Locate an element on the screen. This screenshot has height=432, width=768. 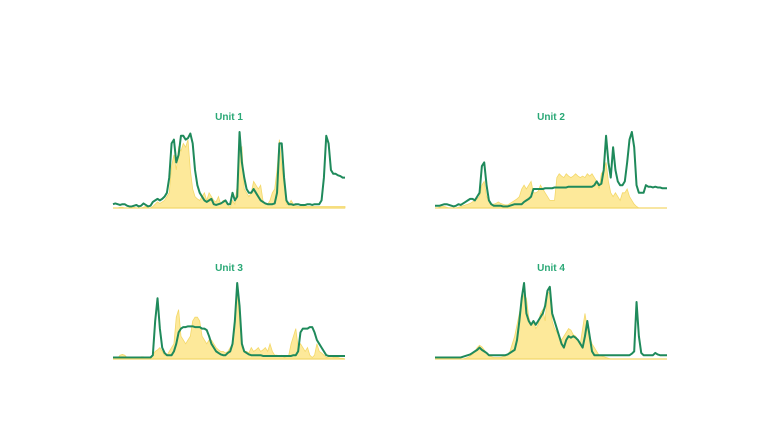
chart-panel-unit-1: Unit 1 is located at coordinates (229, 162).